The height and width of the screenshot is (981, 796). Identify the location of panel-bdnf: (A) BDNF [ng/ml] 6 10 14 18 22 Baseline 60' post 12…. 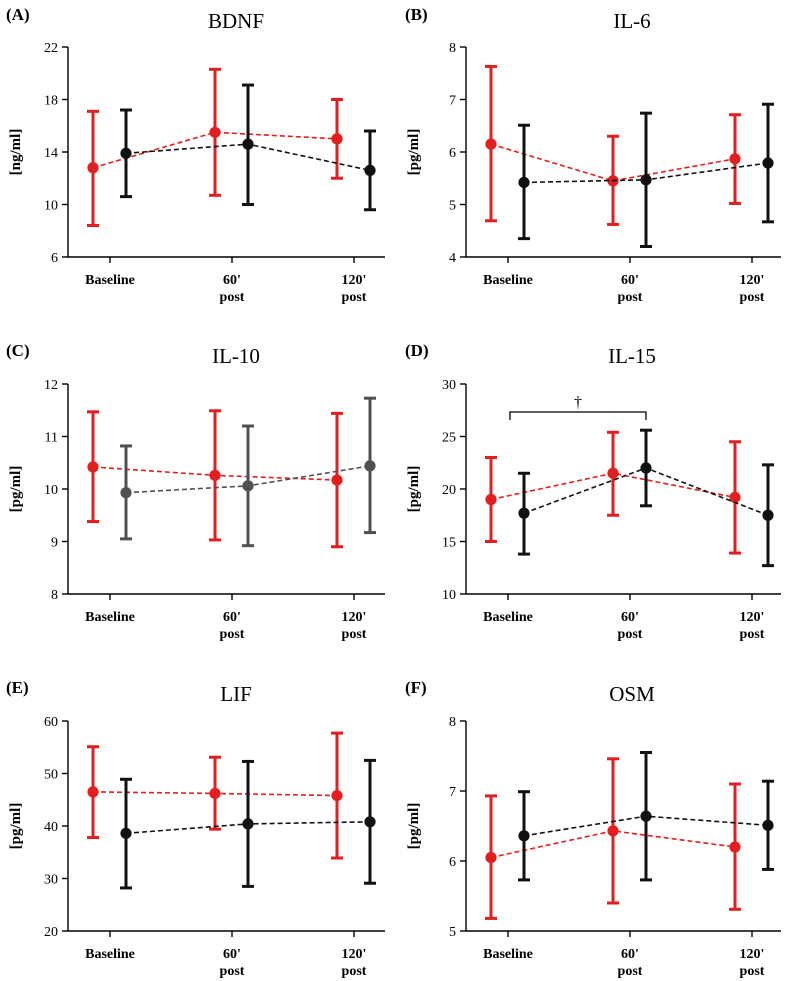
(195, 155).